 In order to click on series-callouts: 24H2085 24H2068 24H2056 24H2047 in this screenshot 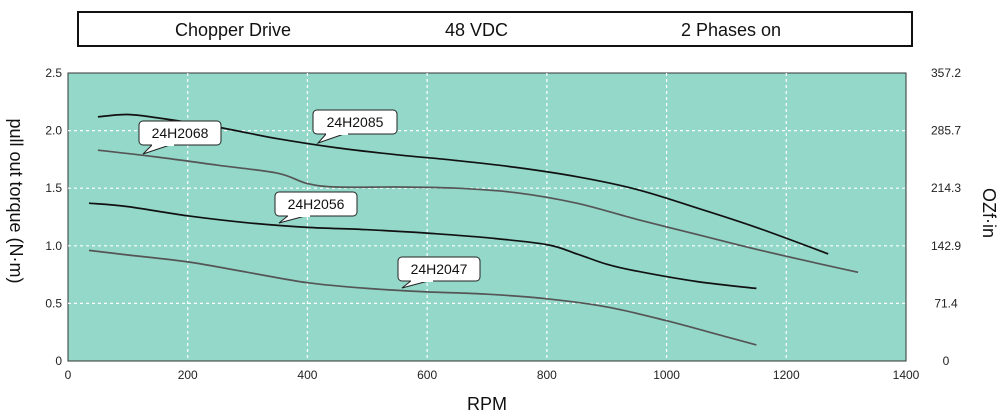, I will do `click(309, 199)`.